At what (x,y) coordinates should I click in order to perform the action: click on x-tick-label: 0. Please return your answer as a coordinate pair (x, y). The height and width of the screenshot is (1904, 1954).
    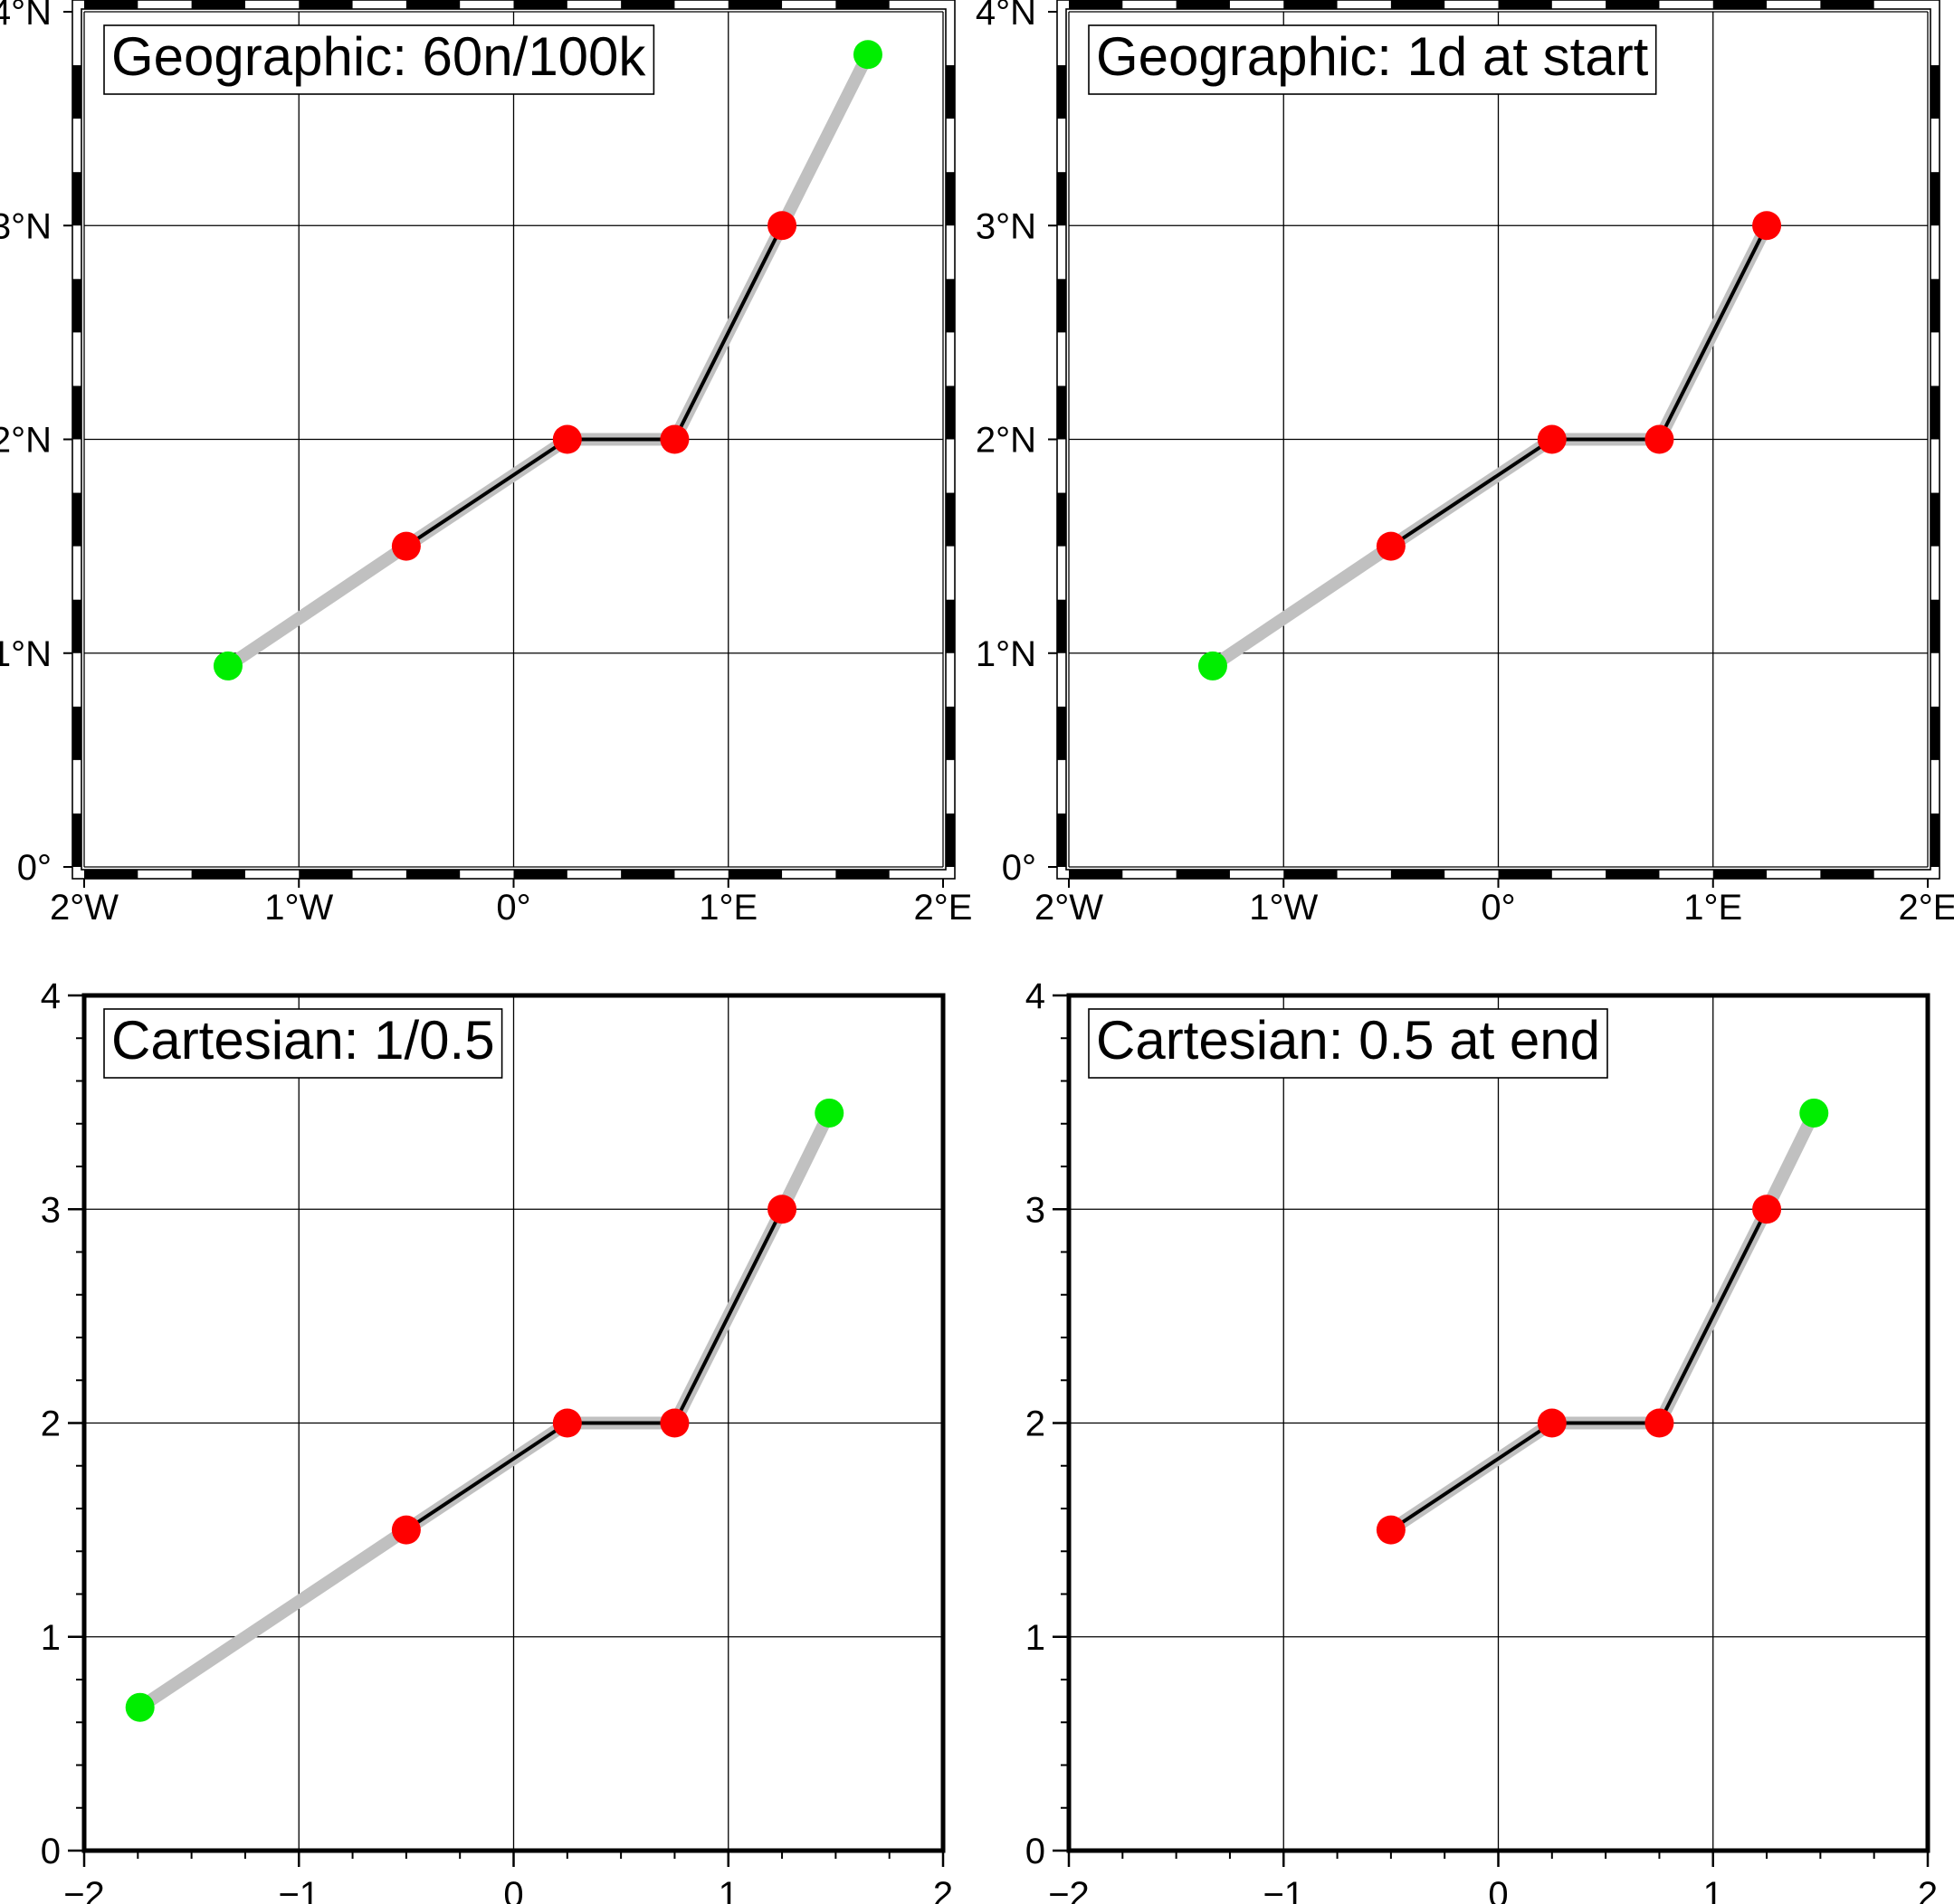
    Looking at the image, I should click on (513, 1889).